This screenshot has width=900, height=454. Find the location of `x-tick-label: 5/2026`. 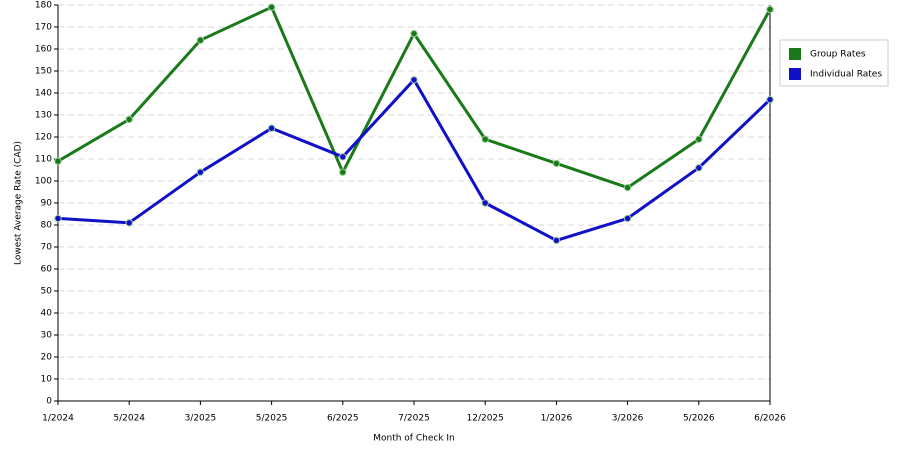

x-tick-label: 5/2026 is located at coordinates (699, 419).